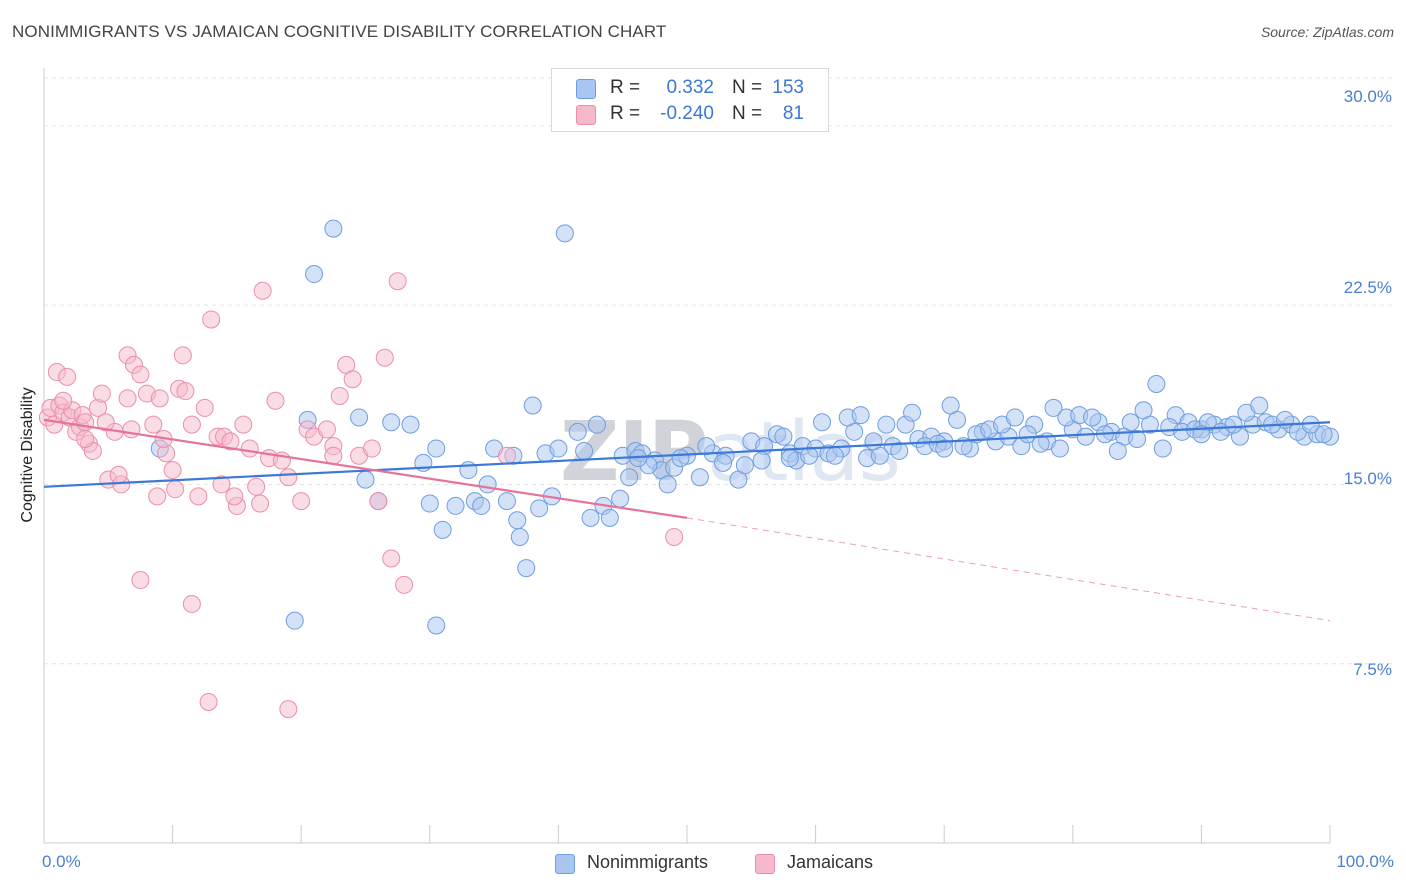  I want to click on y-tick-label-30: 30.0%, so click(1367, 96).